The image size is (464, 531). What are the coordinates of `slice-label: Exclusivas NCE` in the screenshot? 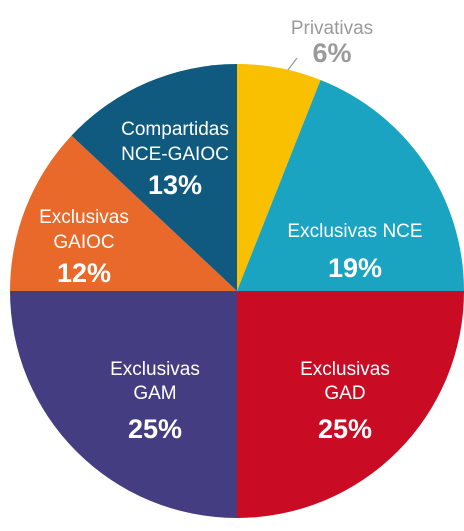 It's located at (354, 231).